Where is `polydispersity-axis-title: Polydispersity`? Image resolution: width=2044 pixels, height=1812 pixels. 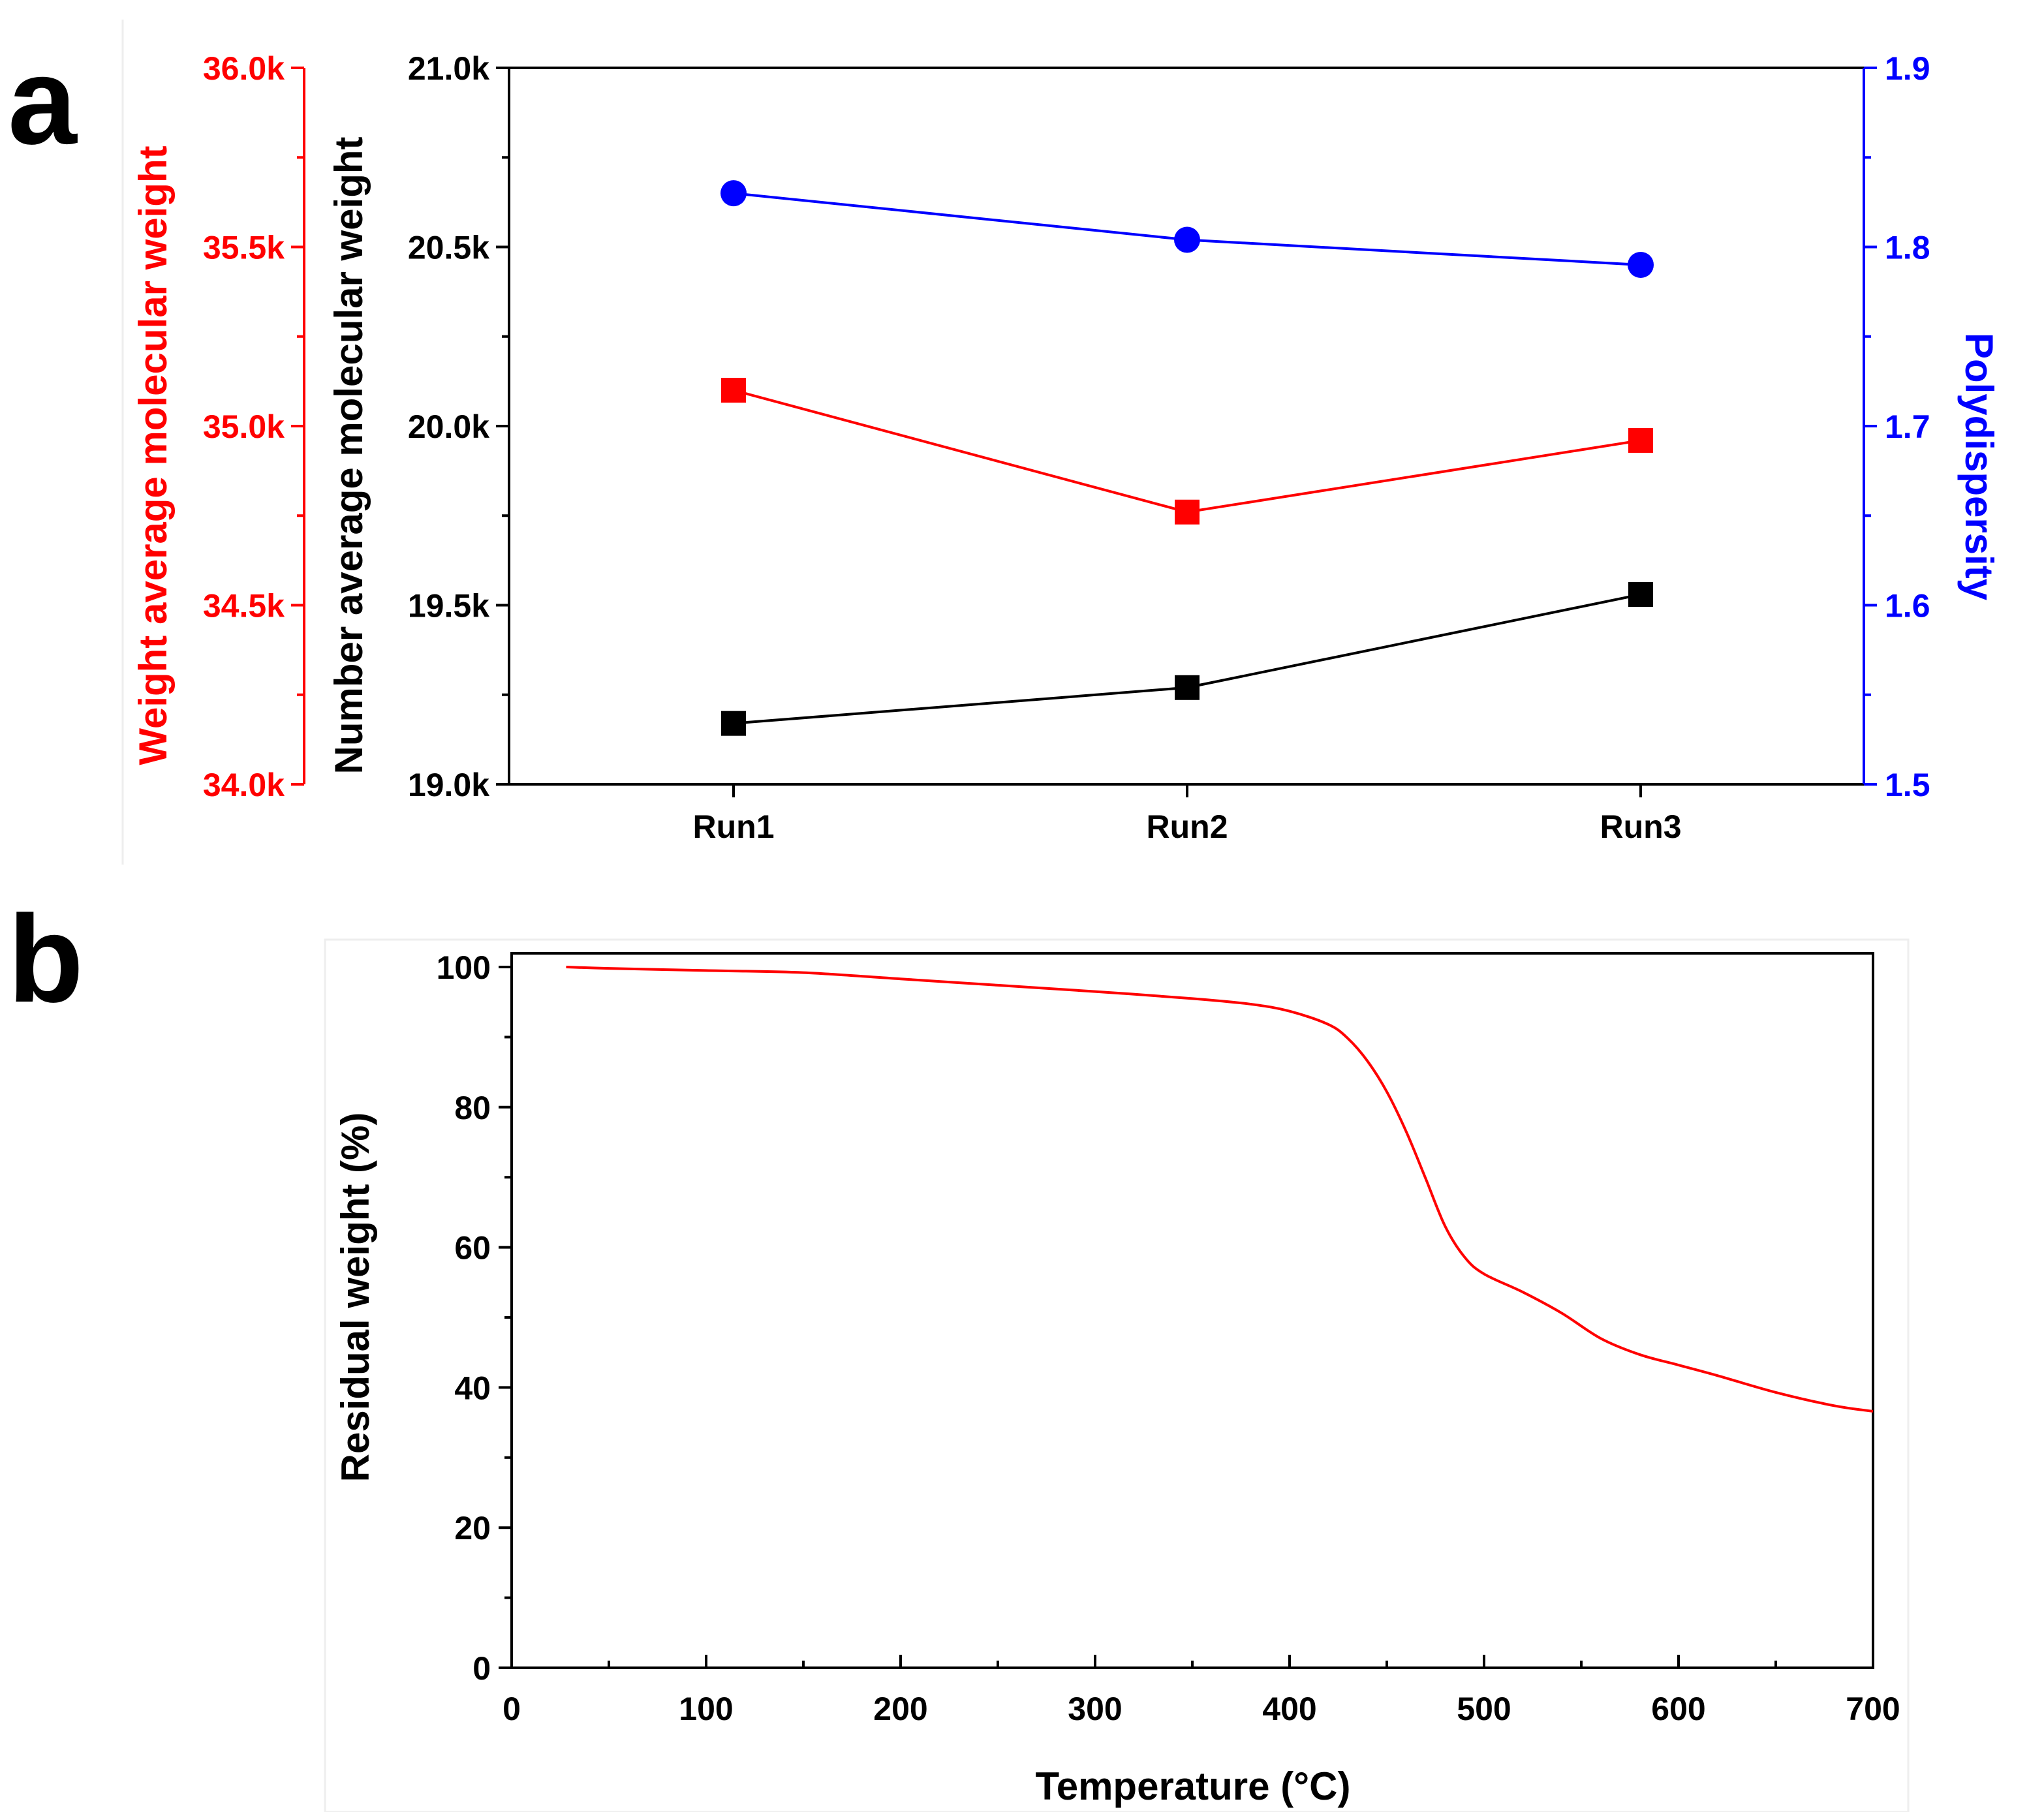 polydispersity-axis-title: Polydispersity is located at coordinates (1979, 467).